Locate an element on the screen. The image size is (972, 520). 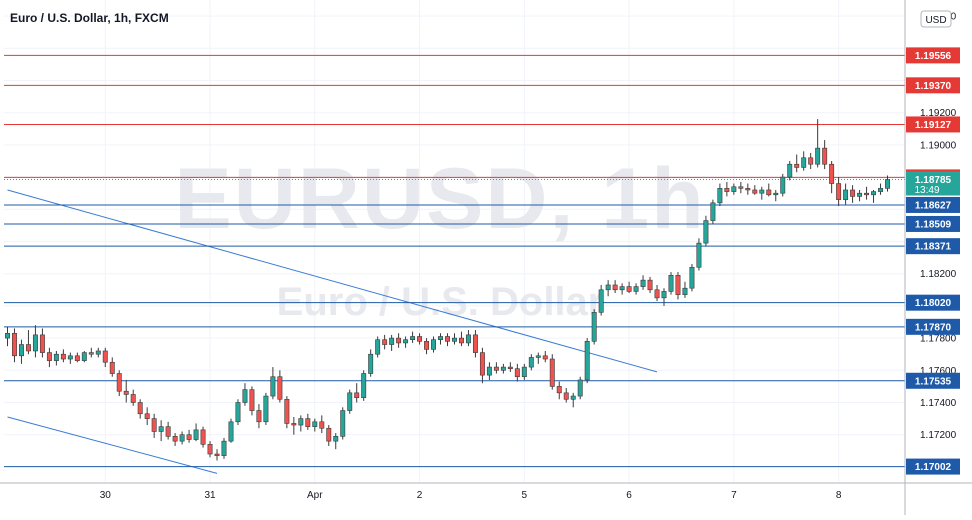
currency-button: USD is located at coordinates (936, 19).